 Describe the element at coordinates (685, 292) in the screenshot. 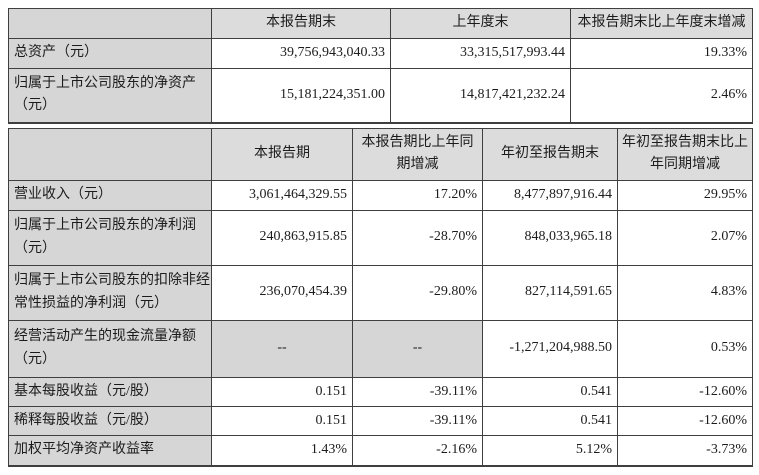

I see `value-cell: 4.83%` at that location.